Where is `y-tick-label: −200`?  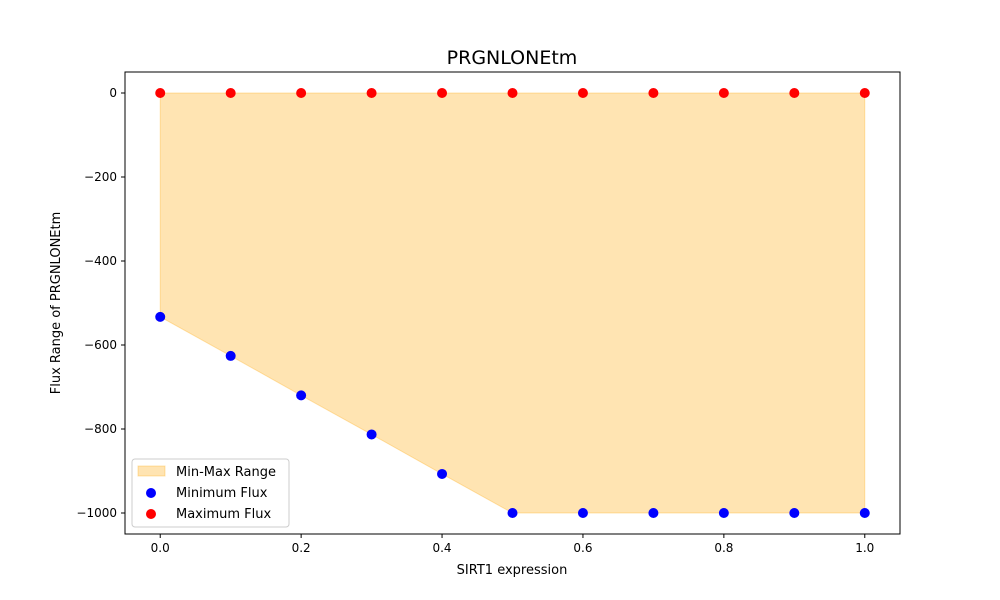
y-tick-label: −200 is located at coordinates (100, 177).